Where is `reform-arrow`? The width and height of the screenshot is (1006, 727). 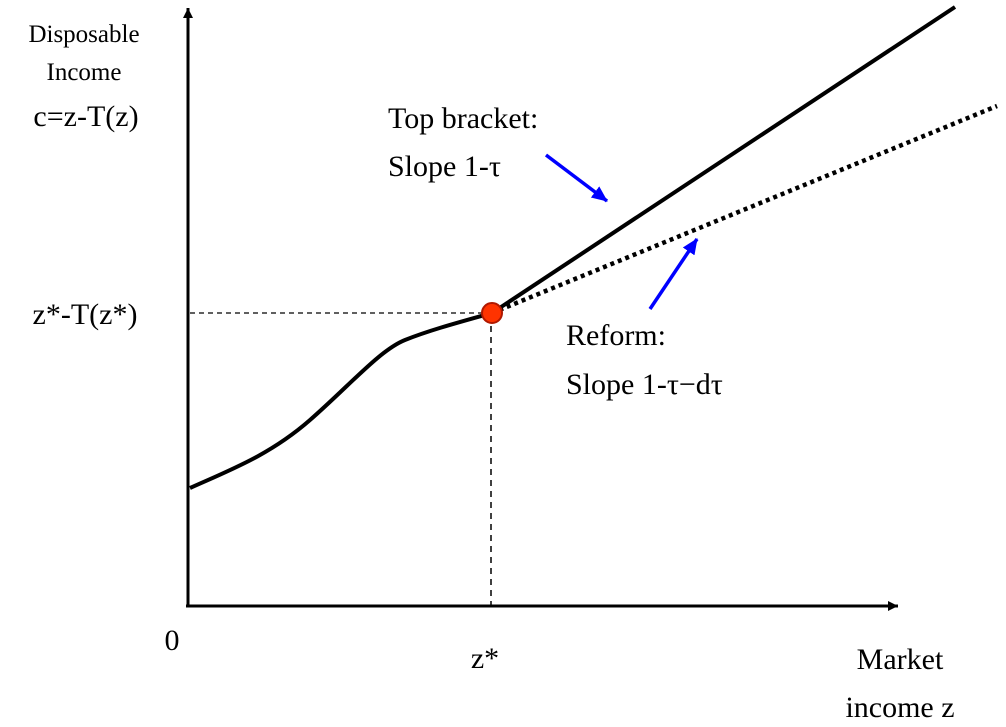
reform-arrow is located at coordinates (673, 274).